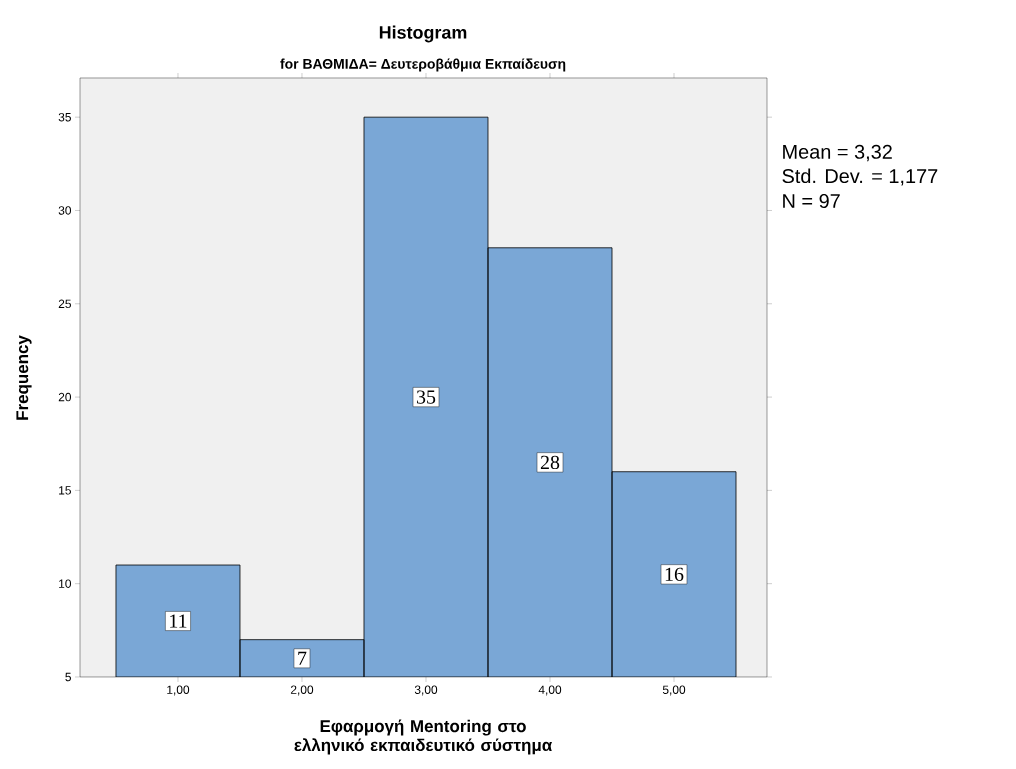  What do you see at coordinates (426, 690) in the screenshot?
I see `x-tick-label: 3,00` at bounding box center [426, 690].